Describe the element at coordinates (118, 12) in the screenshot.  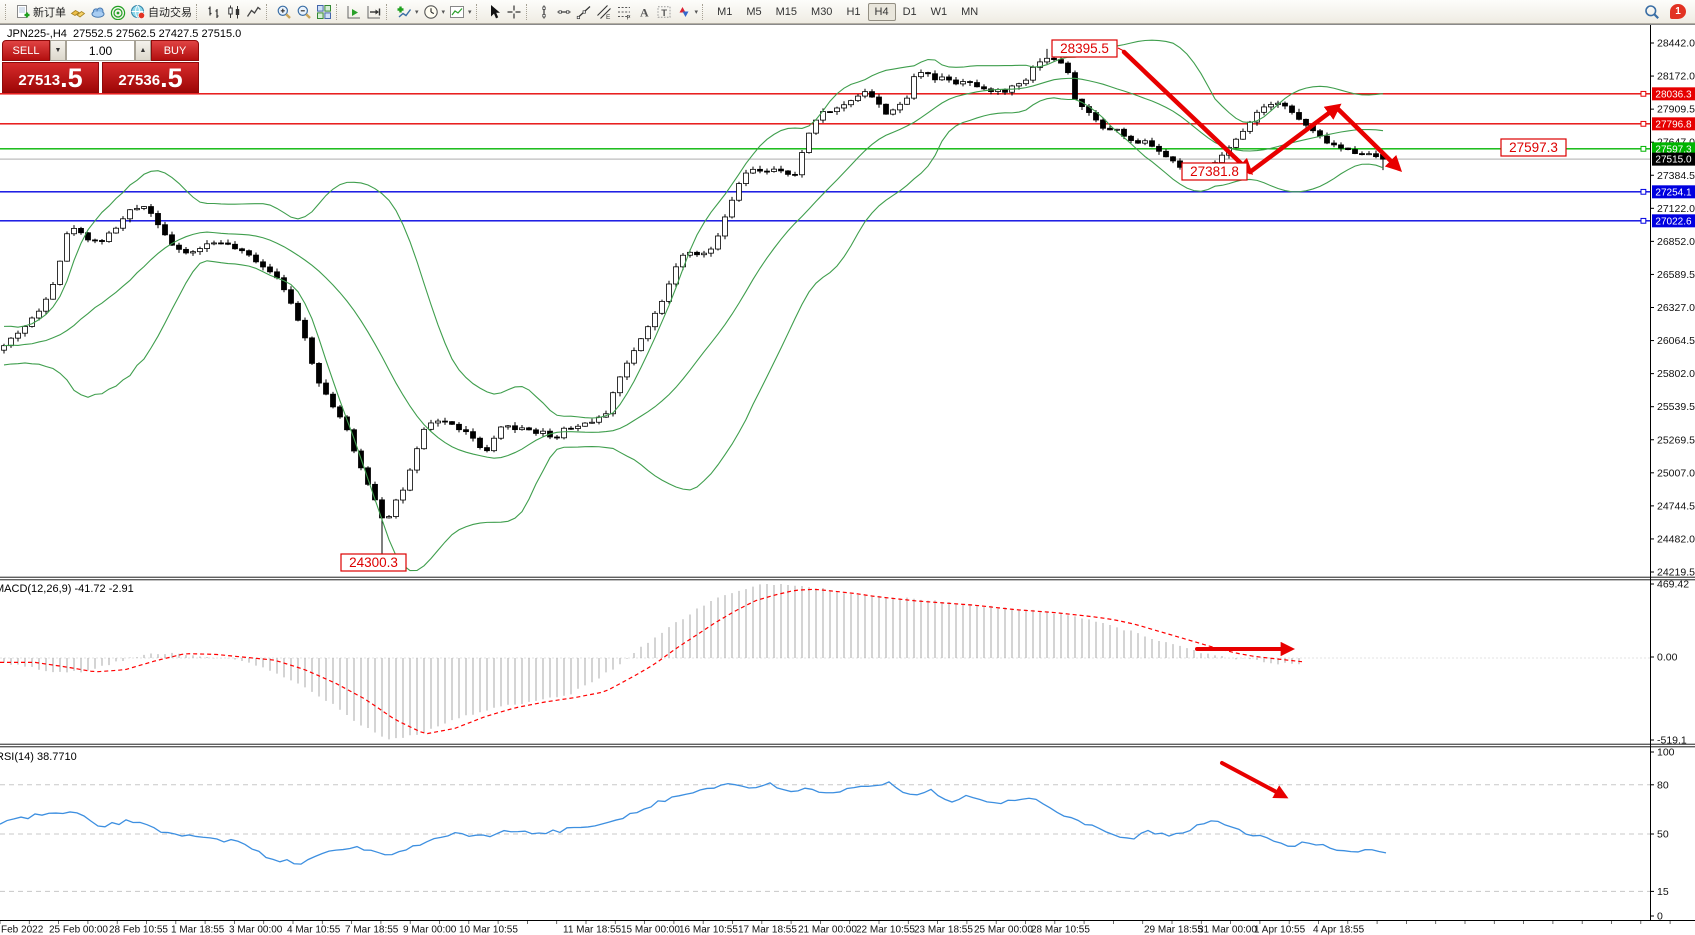
I see `signals-button` at that location.